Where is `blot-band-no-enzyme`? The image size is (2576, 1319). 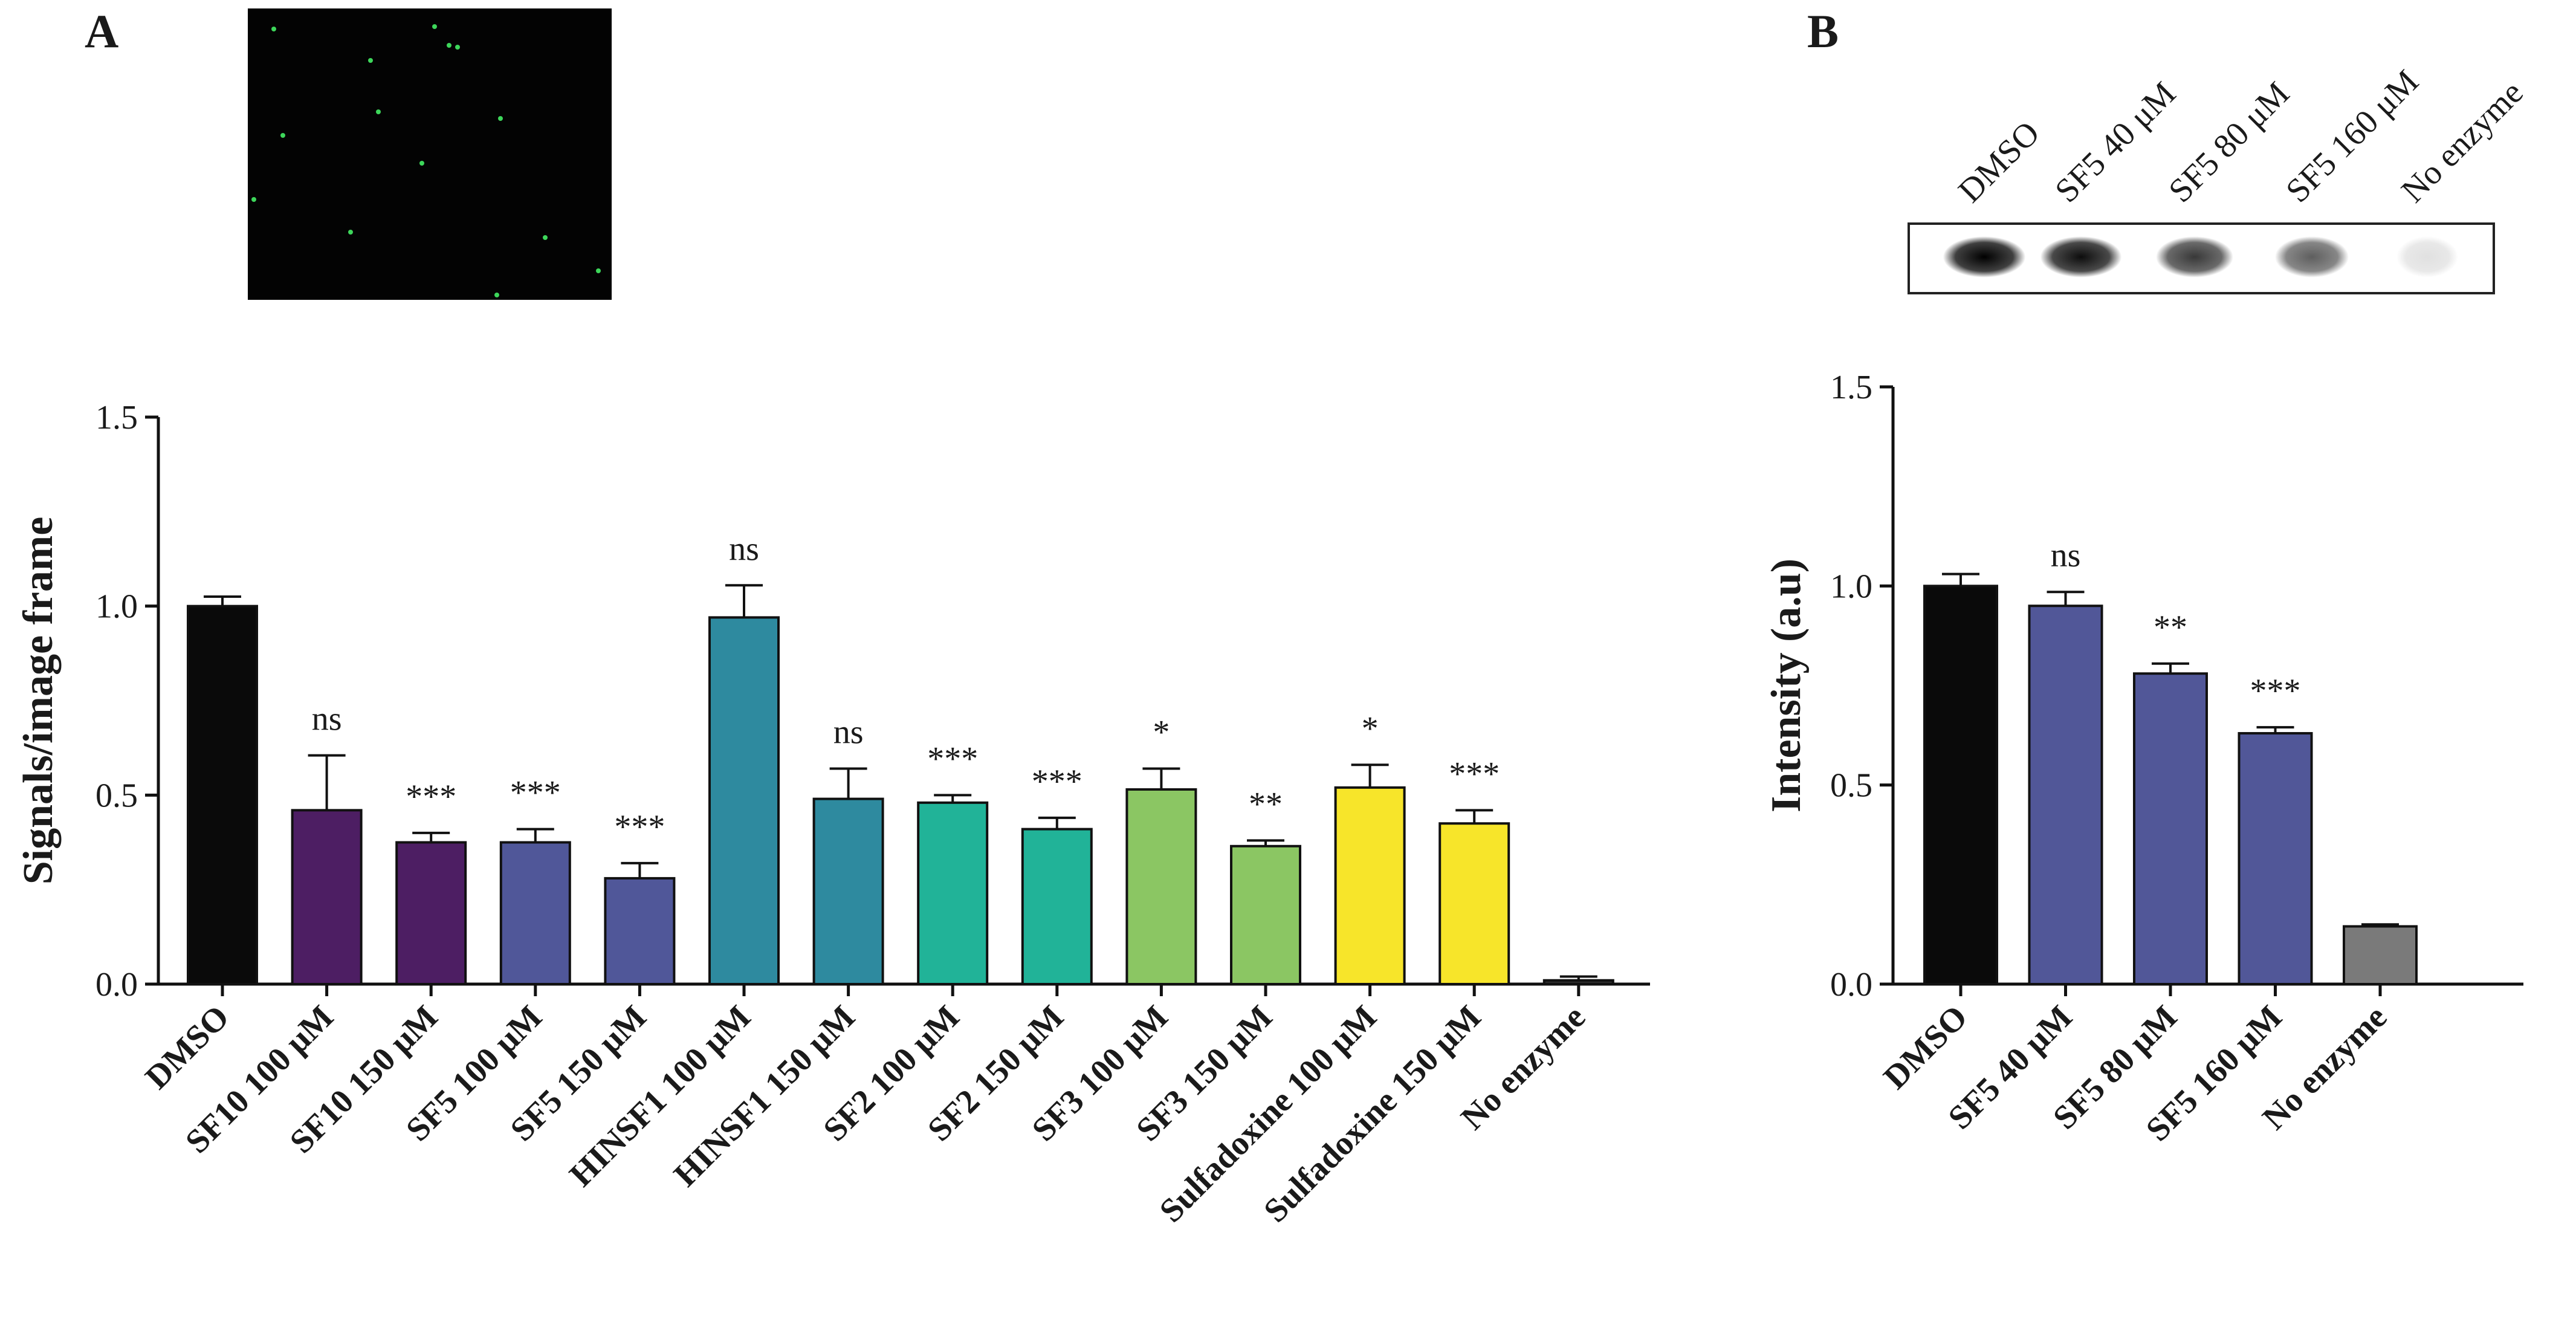 blot-band-no-enzyme is located at coordinates (2427, 256).